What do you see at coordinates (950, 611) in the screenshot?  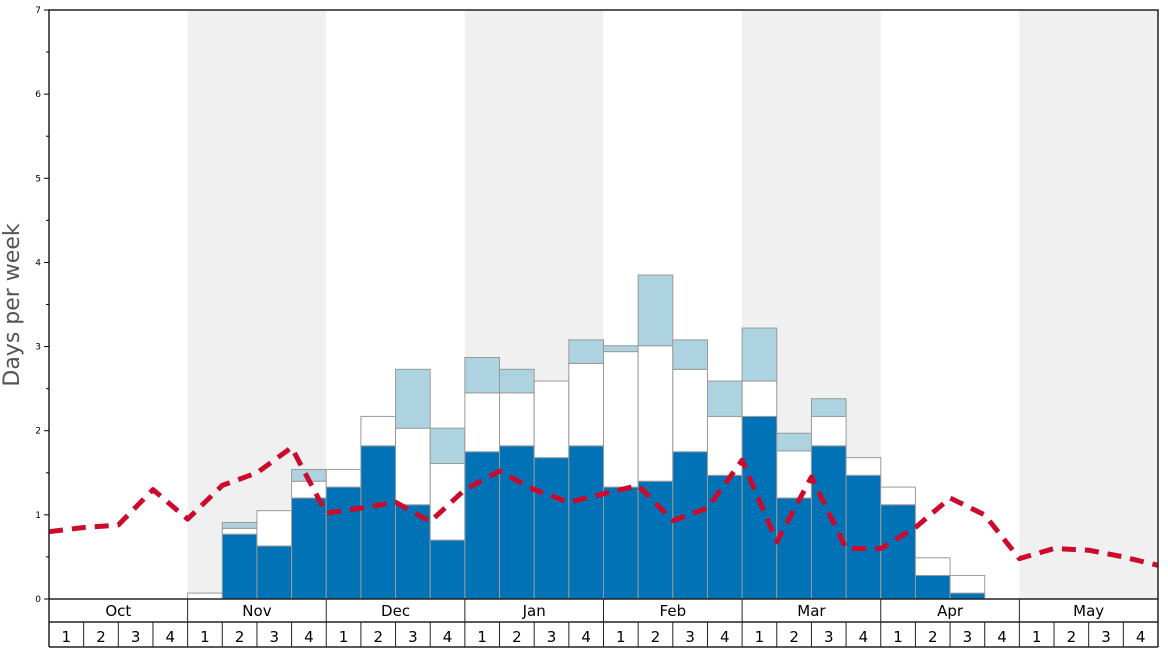 I see `month-label: Apr` at bounding box center [950, 611].